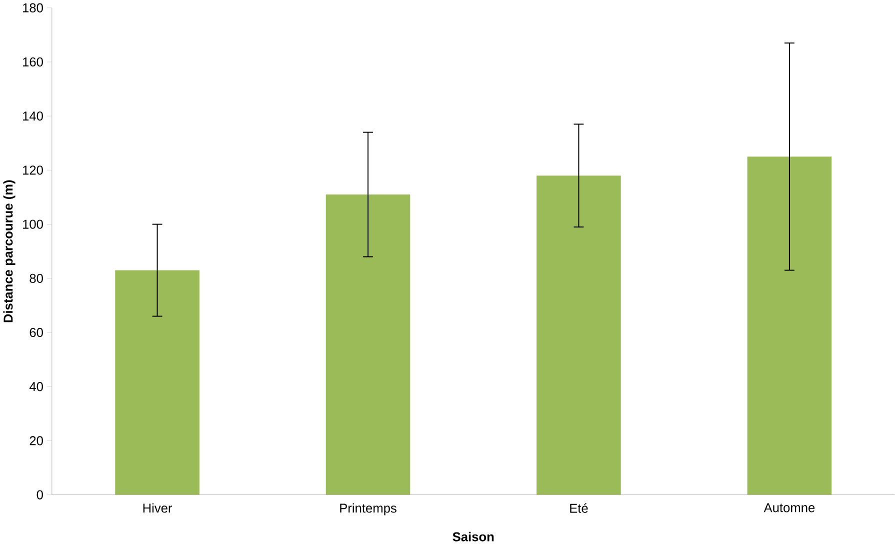 The width and height of the screenshot is (895, 545). What do you see at coordinates (33, 224) in the screenshot?
I see `y-tick-label: 100` at bounding box center [33, 224].